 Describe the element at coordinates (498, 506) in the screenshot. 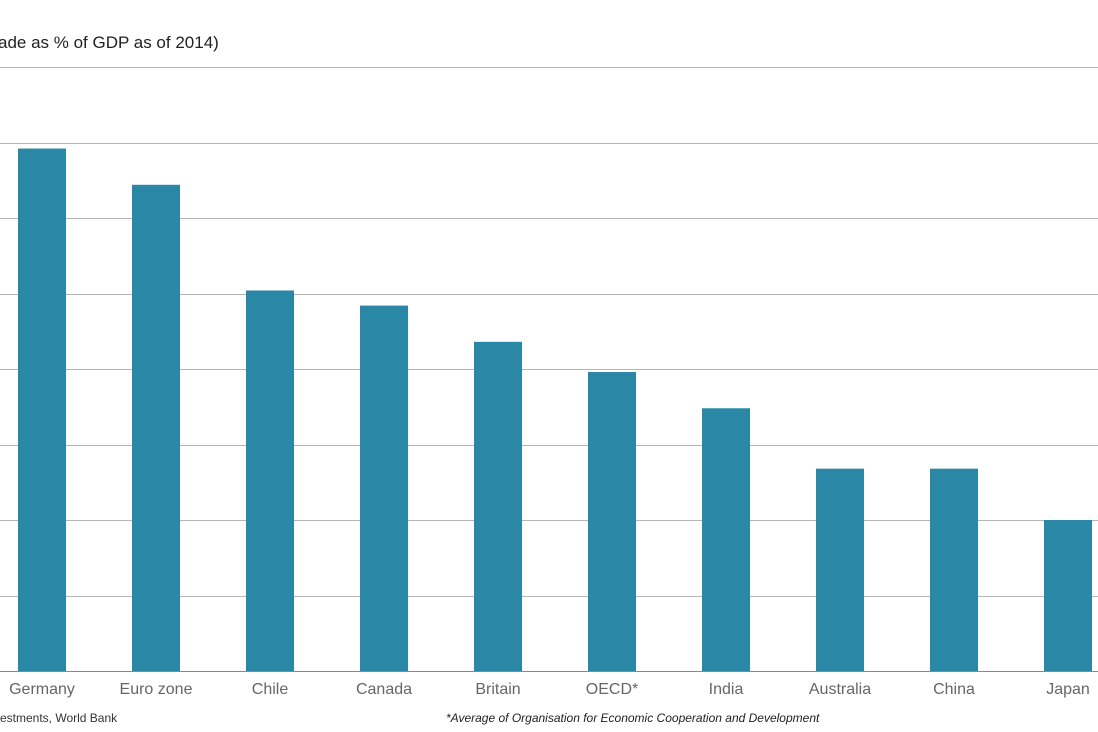

I see `bar-britain` at that location.